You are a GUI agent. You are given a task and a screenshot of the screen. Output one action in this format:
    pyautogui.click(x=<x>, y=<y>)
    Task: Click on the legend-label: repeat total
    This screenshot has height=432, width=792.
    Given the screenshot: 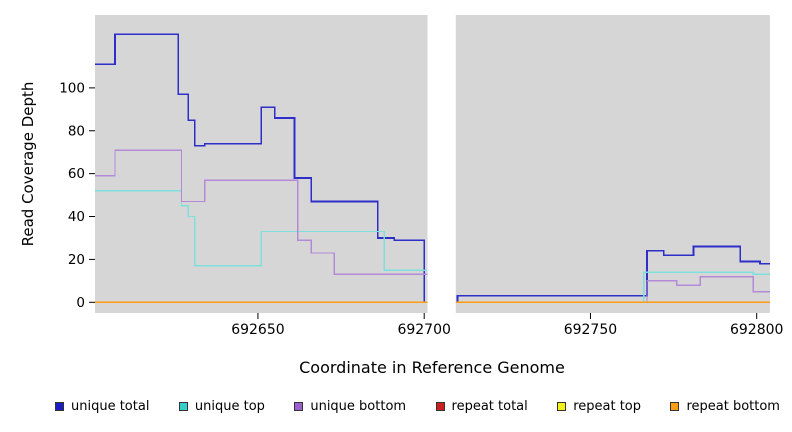 What is the action you would take?
    pyautogui.click(x=489, y=406)
    